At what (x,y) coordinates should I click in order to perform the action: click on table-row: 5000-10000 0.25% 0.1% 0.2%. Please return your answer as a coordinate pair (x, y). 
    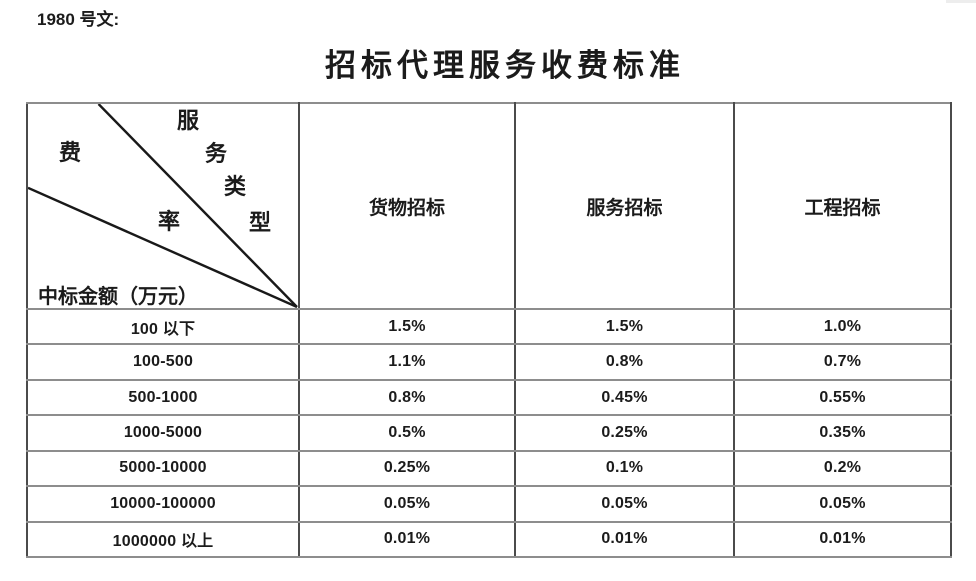
    Looking at the image, I should click on (489, 468).